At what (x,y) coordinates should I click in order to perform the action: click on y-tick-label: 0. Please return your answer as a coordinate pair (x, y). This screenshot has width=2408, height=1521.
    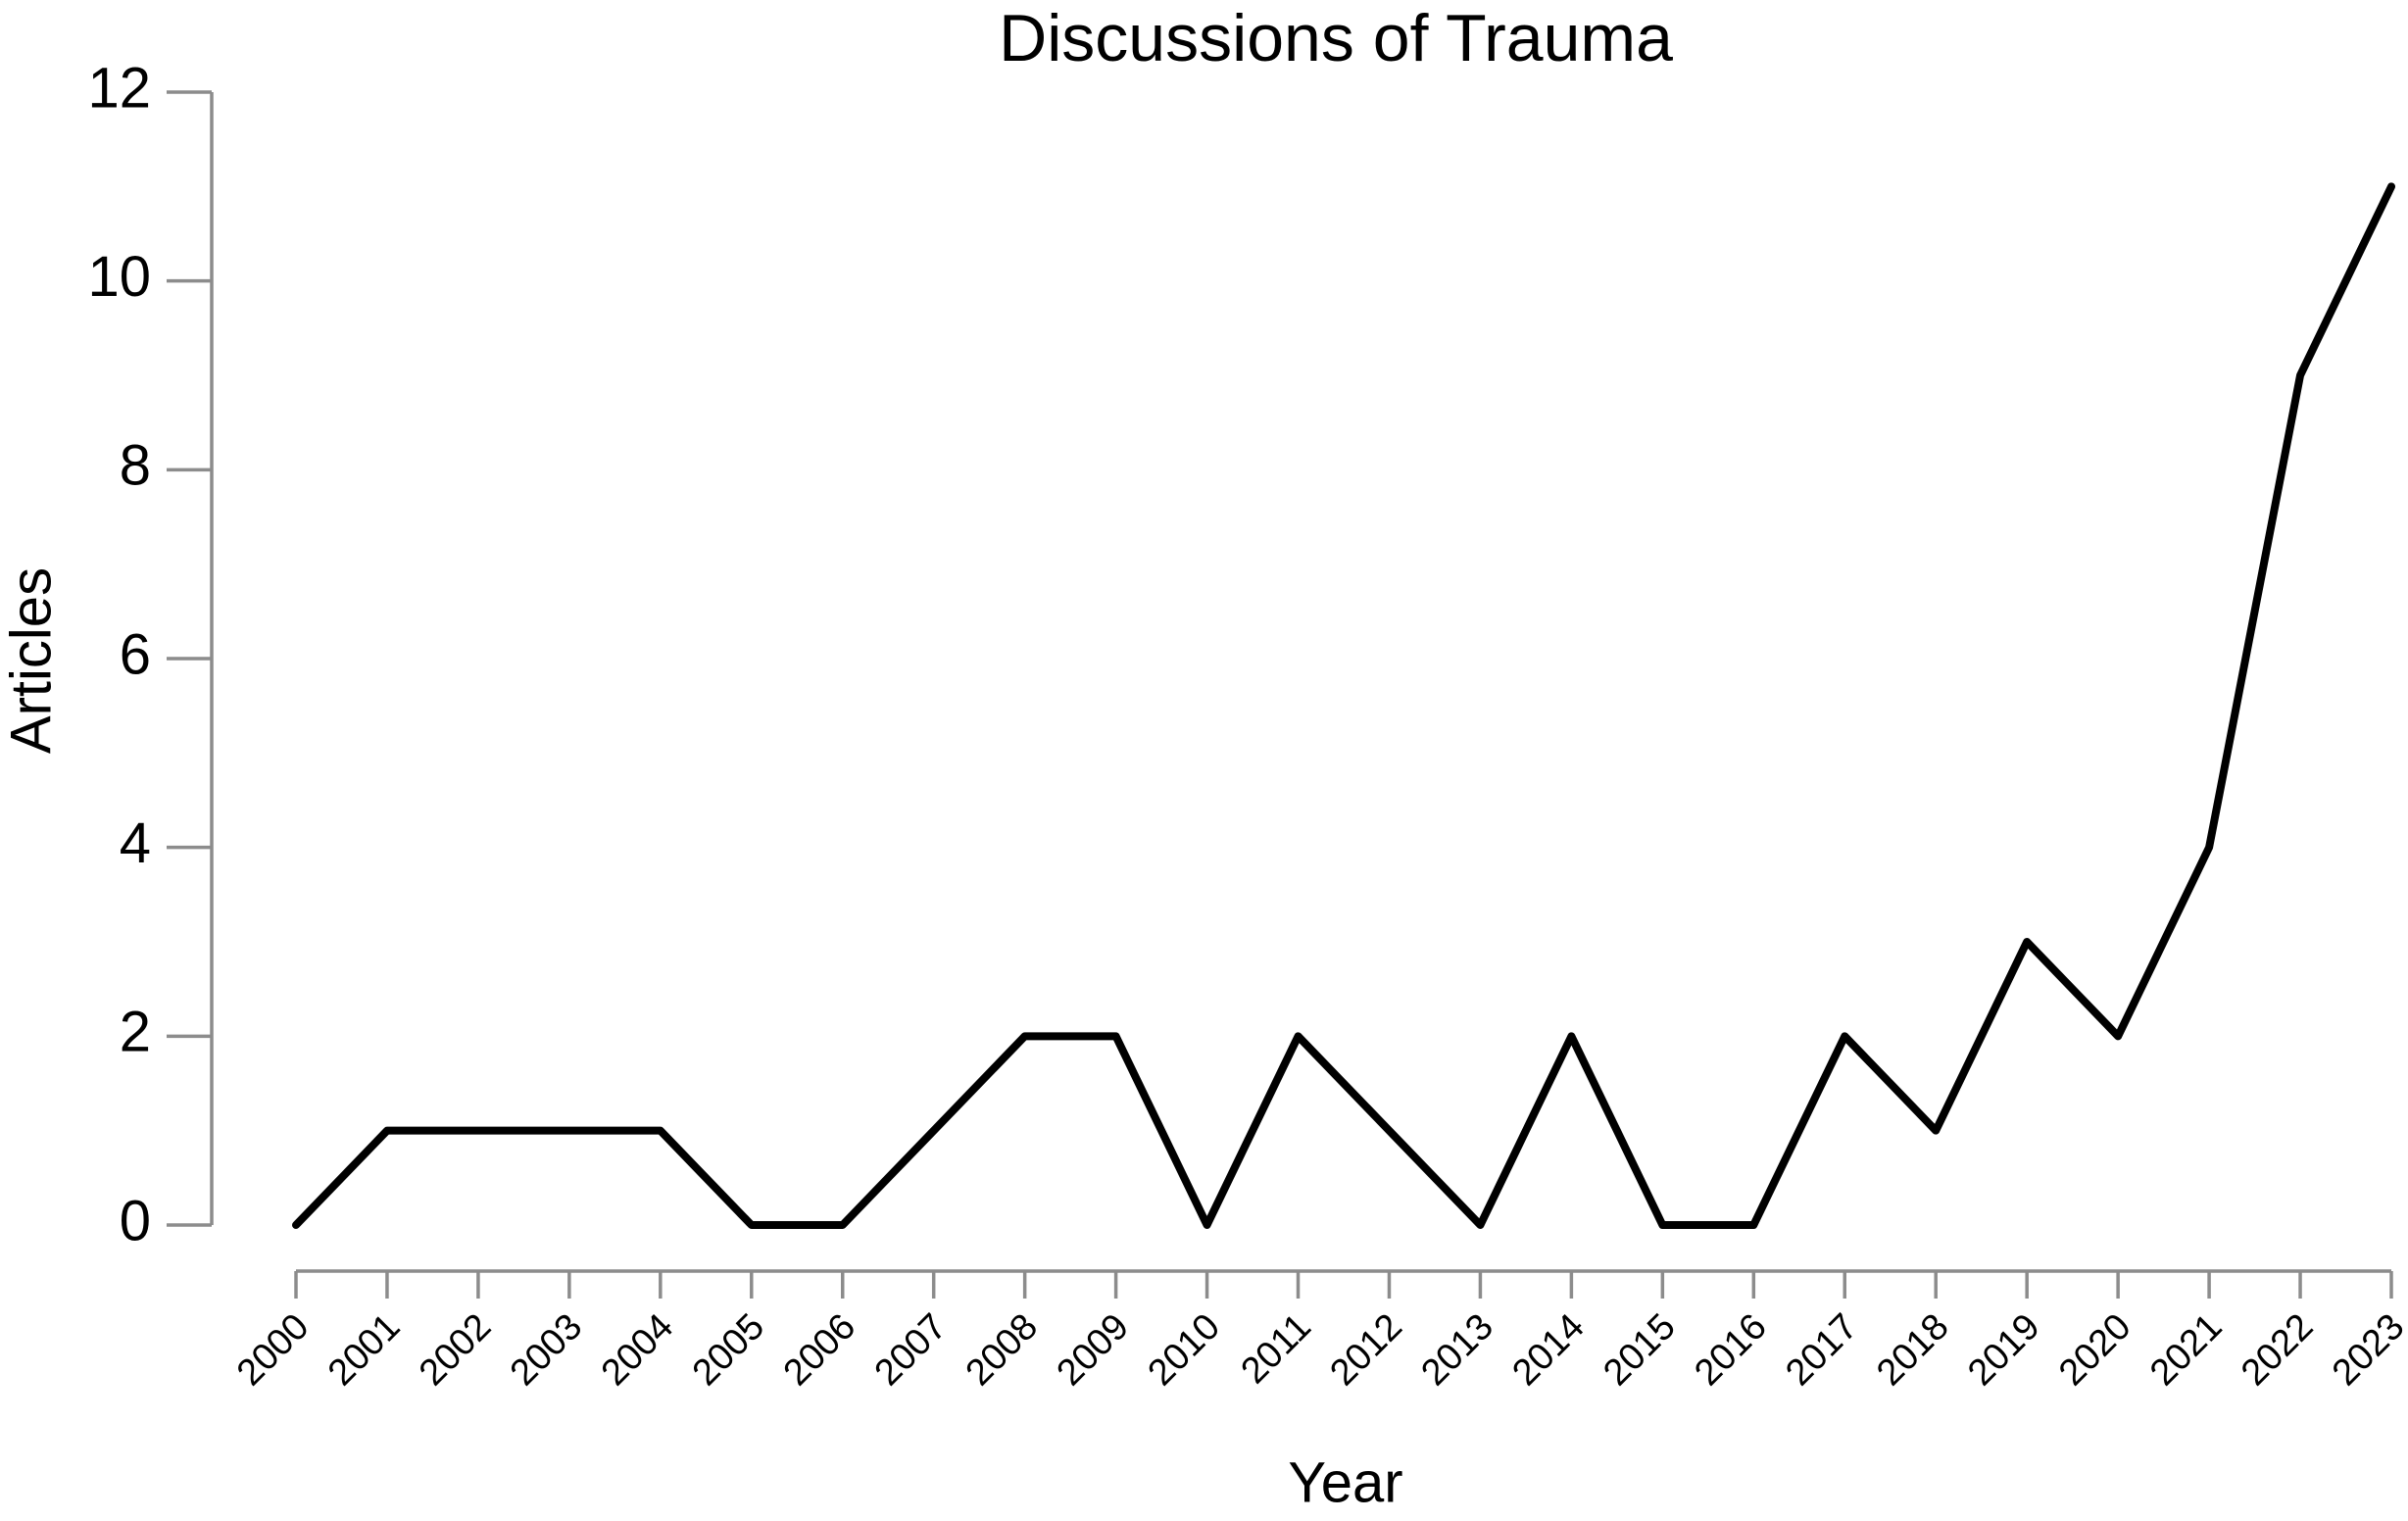
    Looking at the image, I should click on (135, 1220).